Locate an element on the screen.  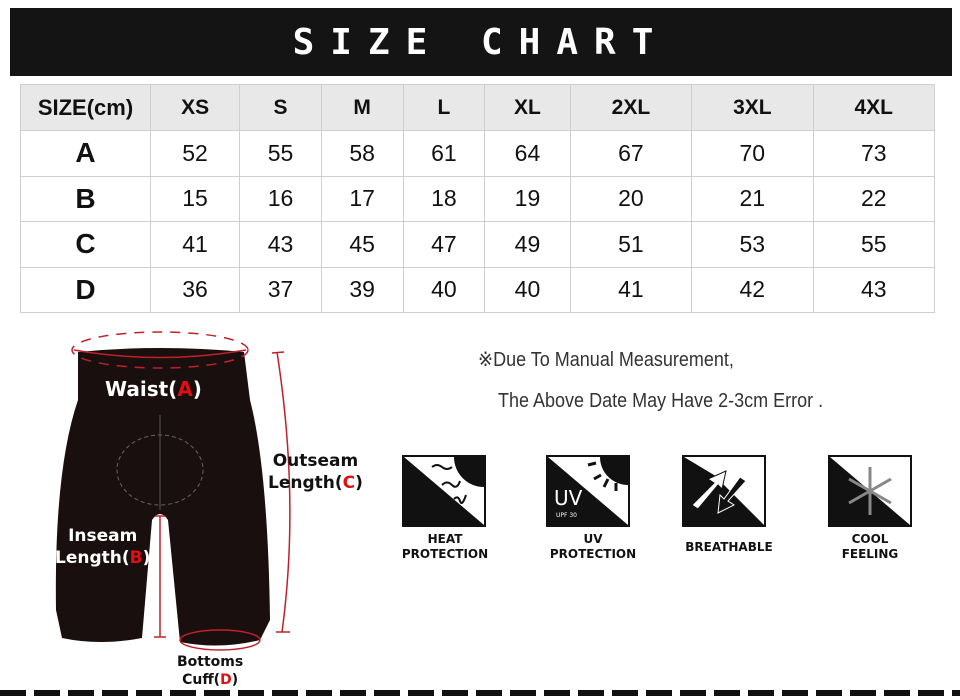
heat-caption: HEAT PROTECTION is located at coordinates (445, 546).